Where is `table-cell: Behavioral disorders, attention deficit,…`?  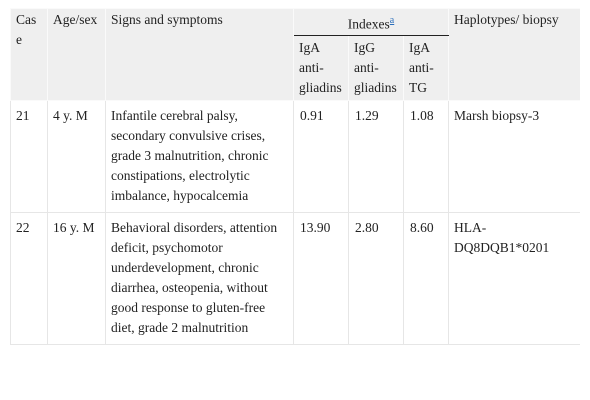 table-cell: Behavioral disorders, attention deficit,… is located at coordinates (199, 278).